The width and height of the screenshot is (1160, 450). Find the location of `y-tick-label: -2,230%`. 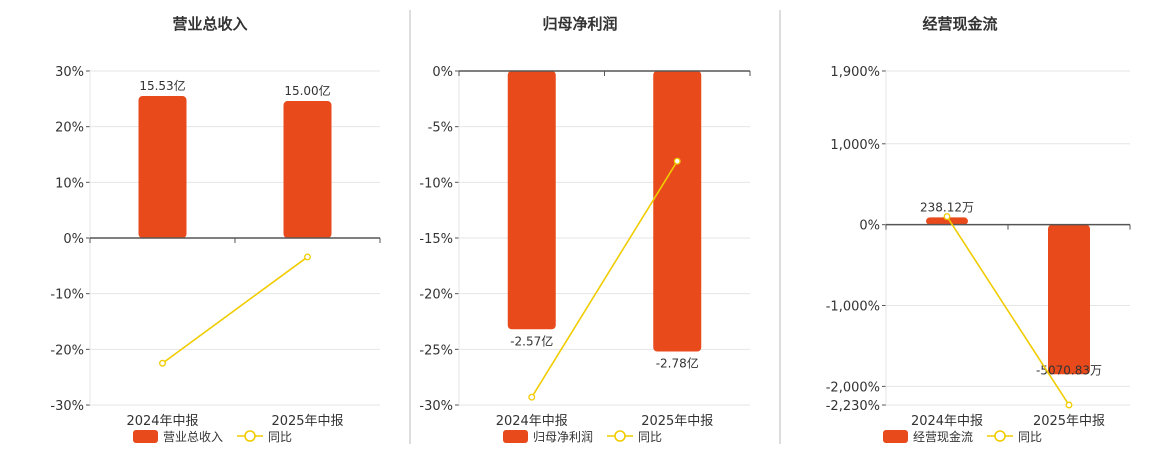

y-tick-label: -2,230% is located at coordinates (853, 406).